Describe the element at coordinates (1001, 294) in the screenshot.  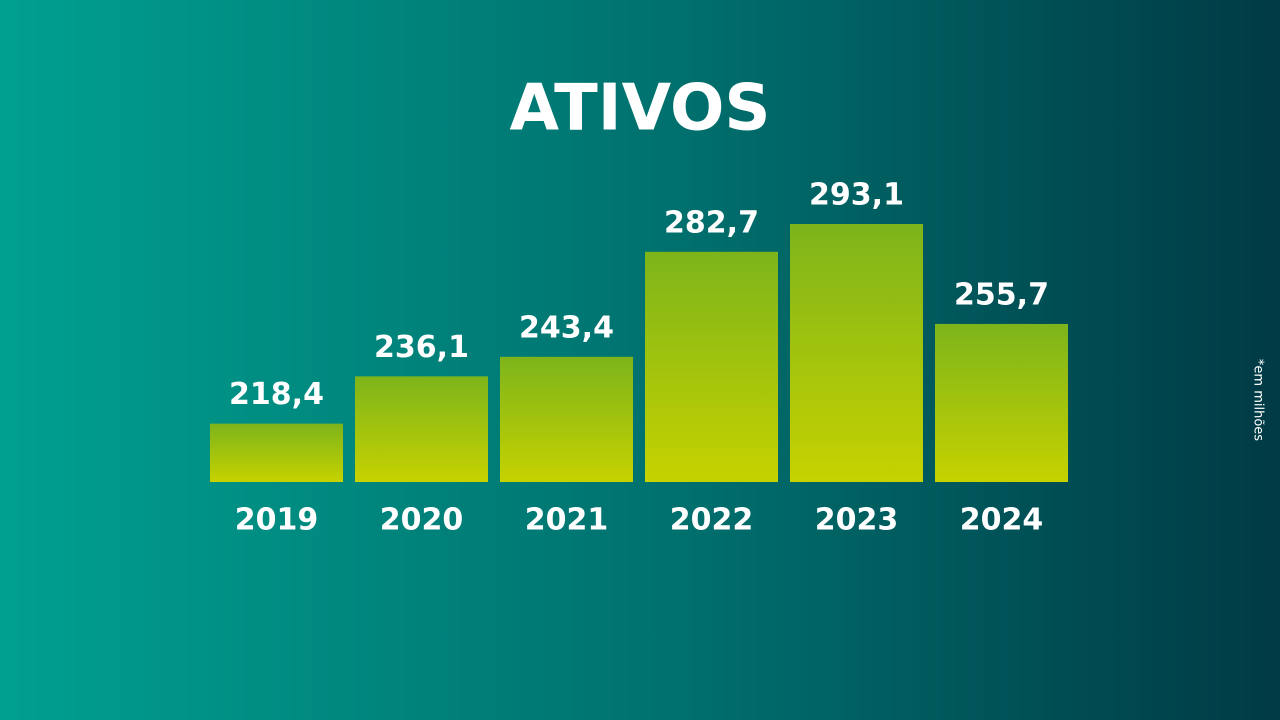
I see `value-label: 255,7` at that location.